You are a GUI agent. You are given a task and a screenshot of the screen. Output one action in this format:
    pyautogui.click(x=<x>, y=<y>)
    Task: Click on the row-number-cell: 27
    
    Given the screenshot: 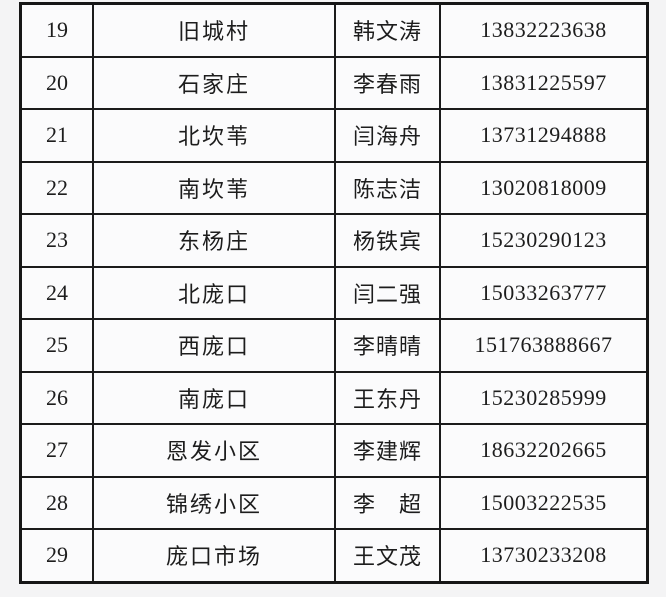 What is the action you would take?
    pyautogui.click(x=56, y=450)
    